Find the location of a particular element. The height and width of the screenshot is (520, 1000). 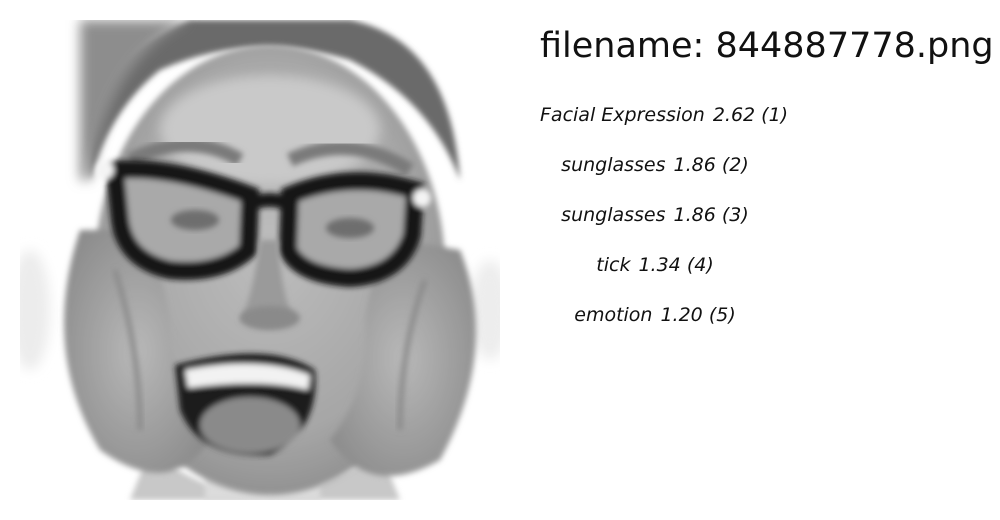

label-rank: (4) is located at coordinates (700, 265).